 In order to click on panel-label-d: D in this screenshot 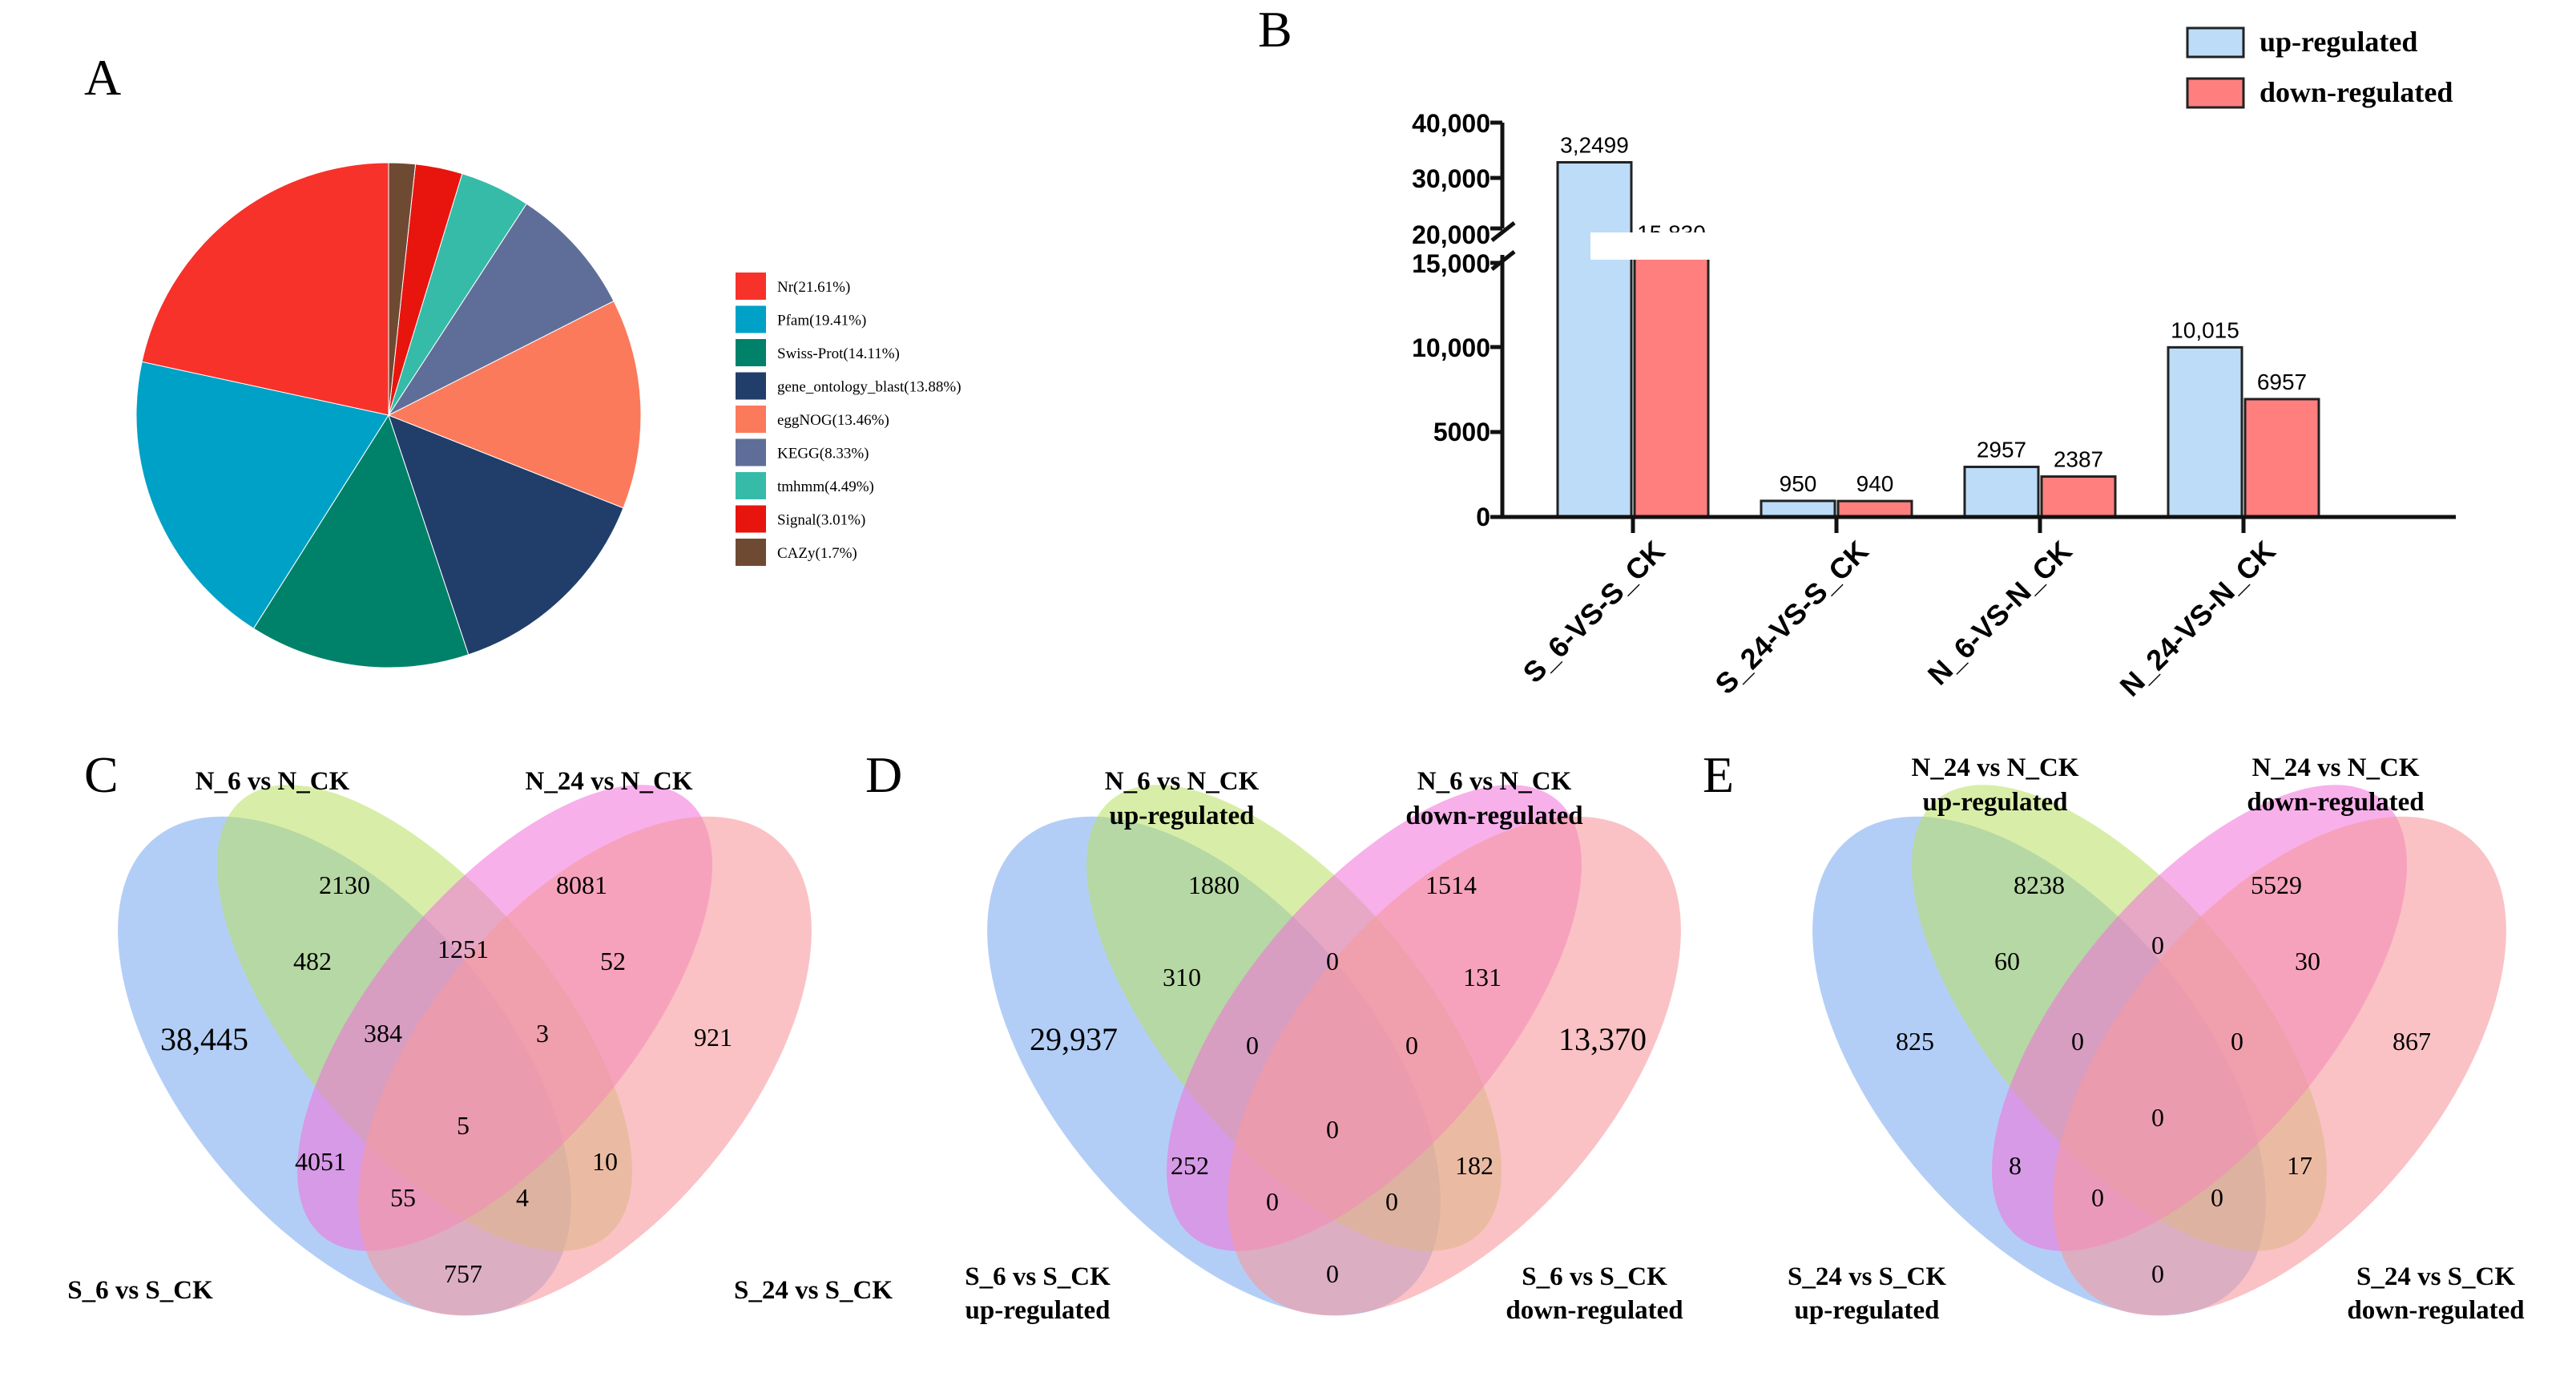, I will do `click(883, 775)`.